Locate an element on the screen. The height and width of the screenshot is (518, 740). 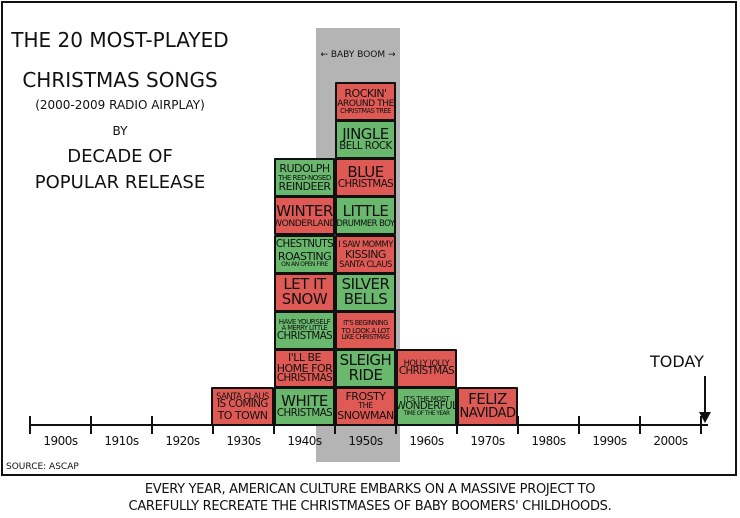
song-block: SLEIGH RIDE is located at coordinates (365, 368).